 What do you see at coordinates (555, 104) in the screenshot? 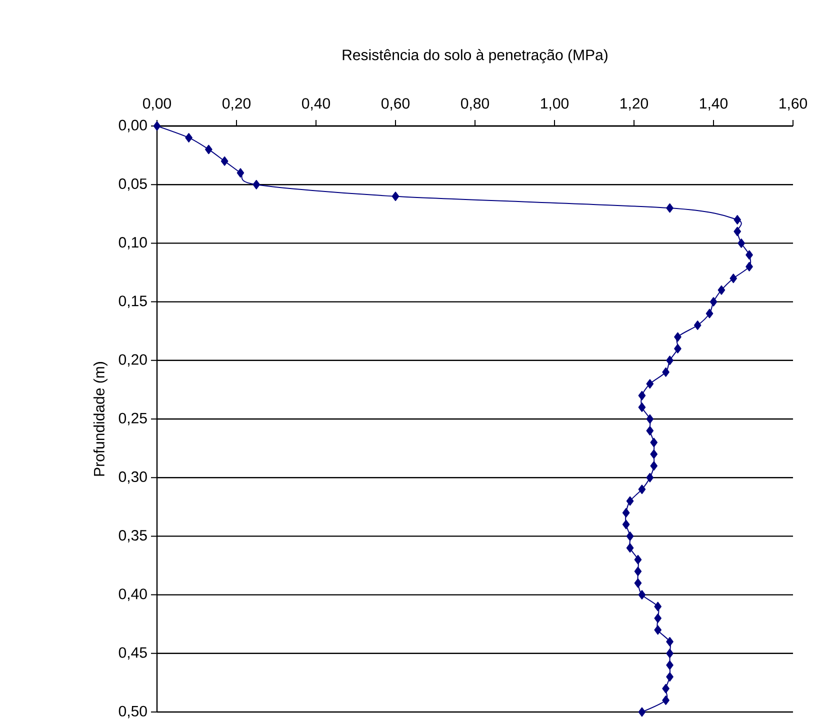
I see `x-tick-label: 1,00` at bounding box center [555, 104].